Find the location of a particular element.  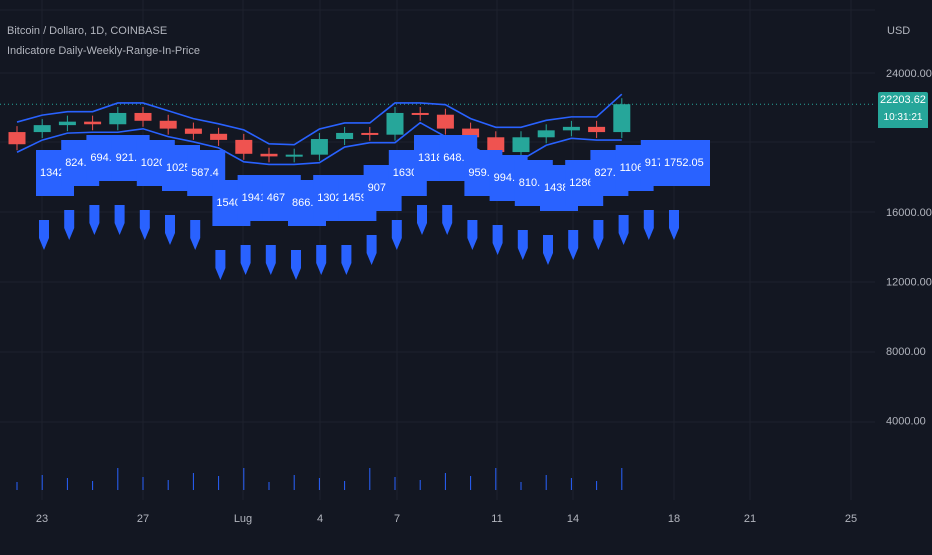

range-label-text: 1630 is located at coordinates (405, 173).